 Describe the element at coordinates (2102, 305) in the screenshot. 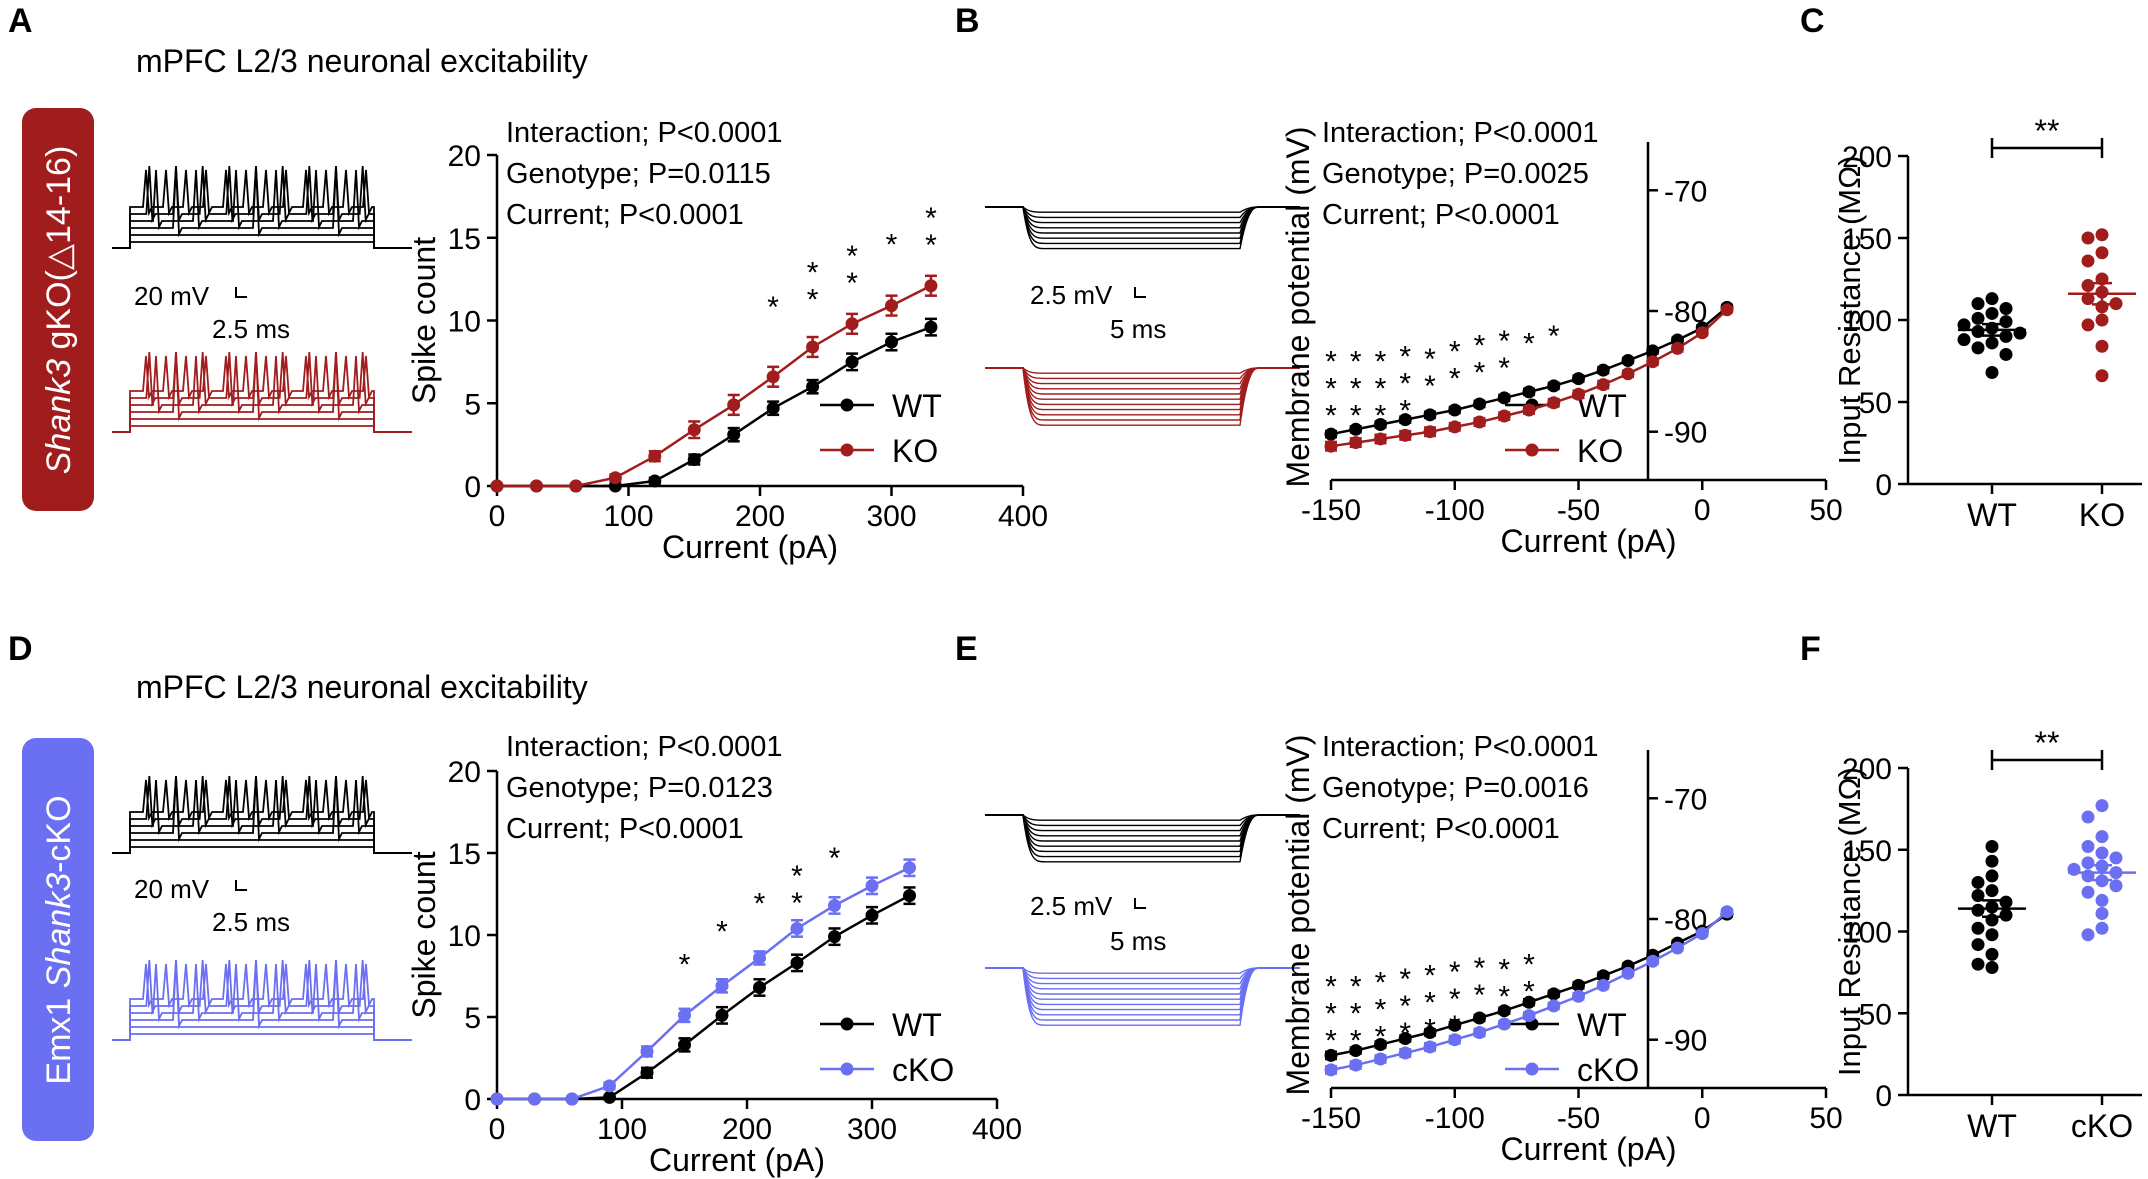

I see `group-ko` at that location.